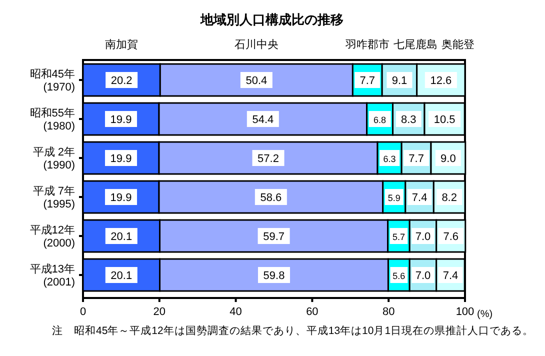 The image size is (545, 356). I want to click on series-label: 七尾鹿島, so click(415, 44).